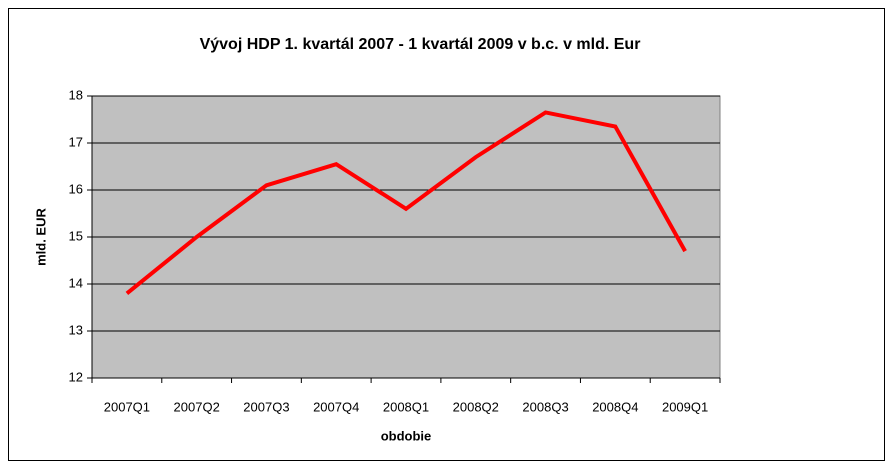 The height and width of the screenshot is (461, 893). What do you see at coordinates (76, 94) in the screenshot?
I see `y-tick-label: 18` at bounding box center [76, 94].